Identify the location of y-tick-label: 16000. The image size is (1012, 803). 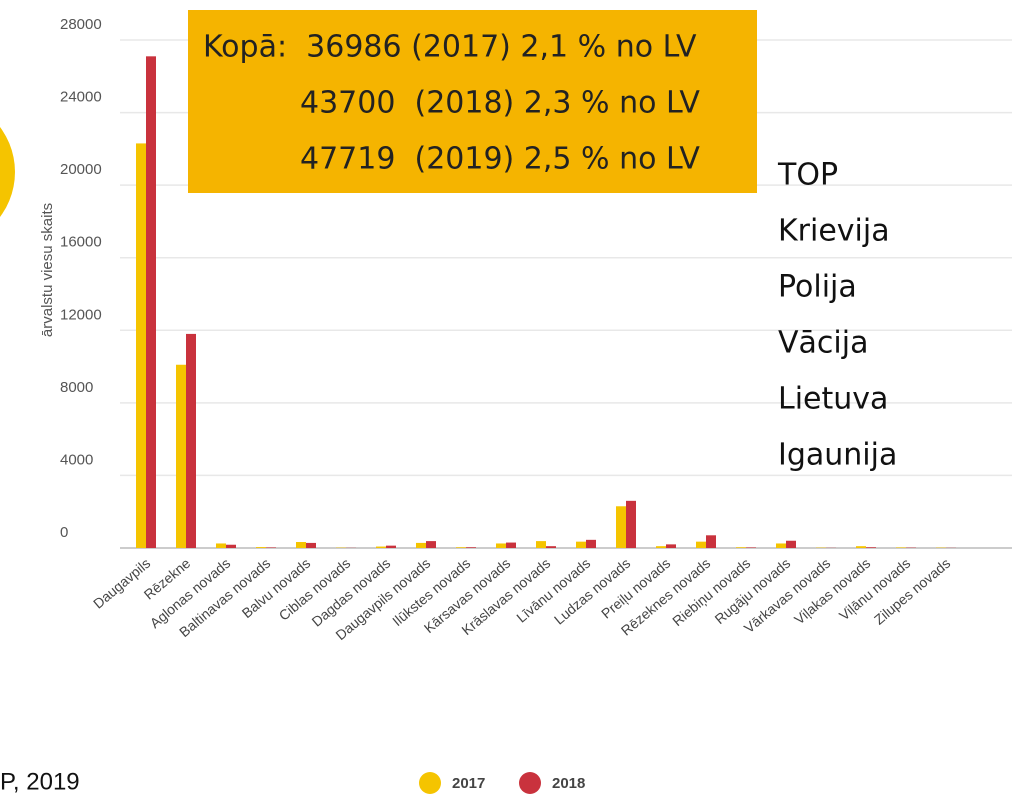
(81, 242).